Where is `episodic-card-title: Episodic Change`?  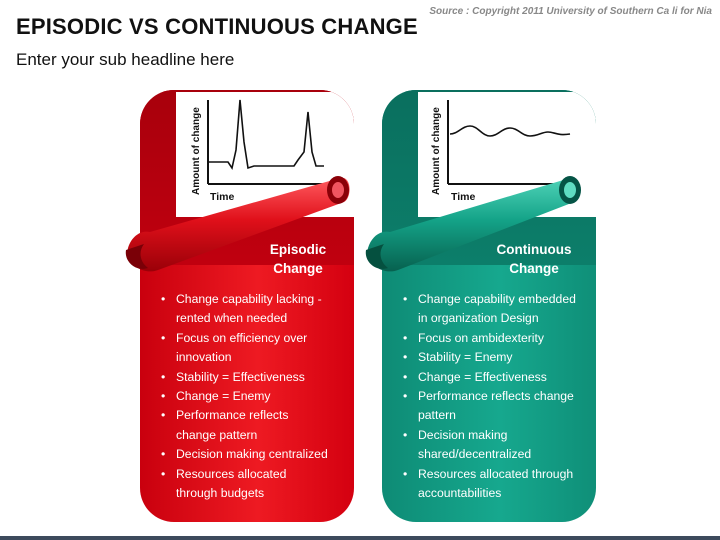
episodic-card-title: Episodic Change is located at coordinates (296, 259).